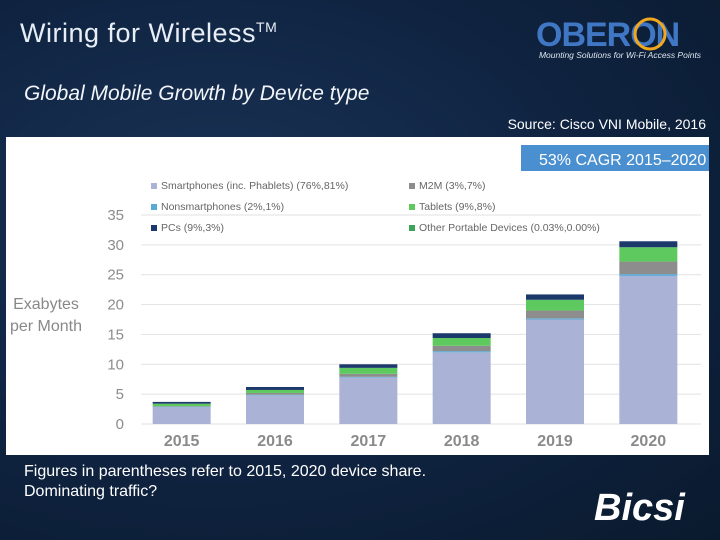 The image size is (720, 540). What do you see at coordinates (461, 336) in the screenshot?
I see `bar-2018-pcs` at bounding box center [461, 336].